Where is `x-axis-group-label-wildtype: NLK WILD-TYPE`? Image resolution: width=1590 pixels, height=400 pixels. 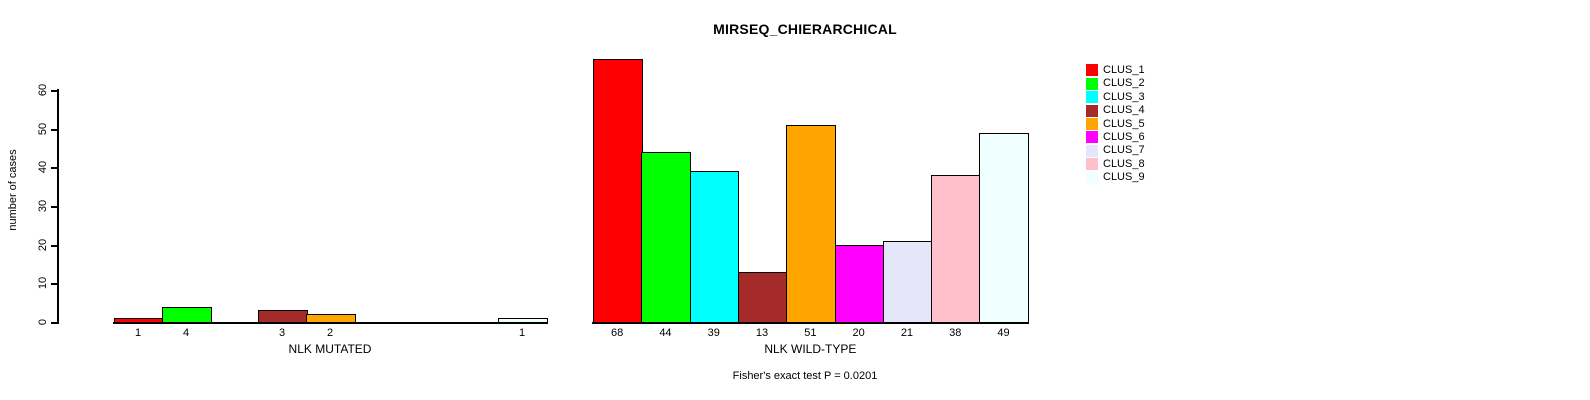 x-axis-group-label-wildtype: NLK WILD-TYPE is located at coordinates (810, 349).